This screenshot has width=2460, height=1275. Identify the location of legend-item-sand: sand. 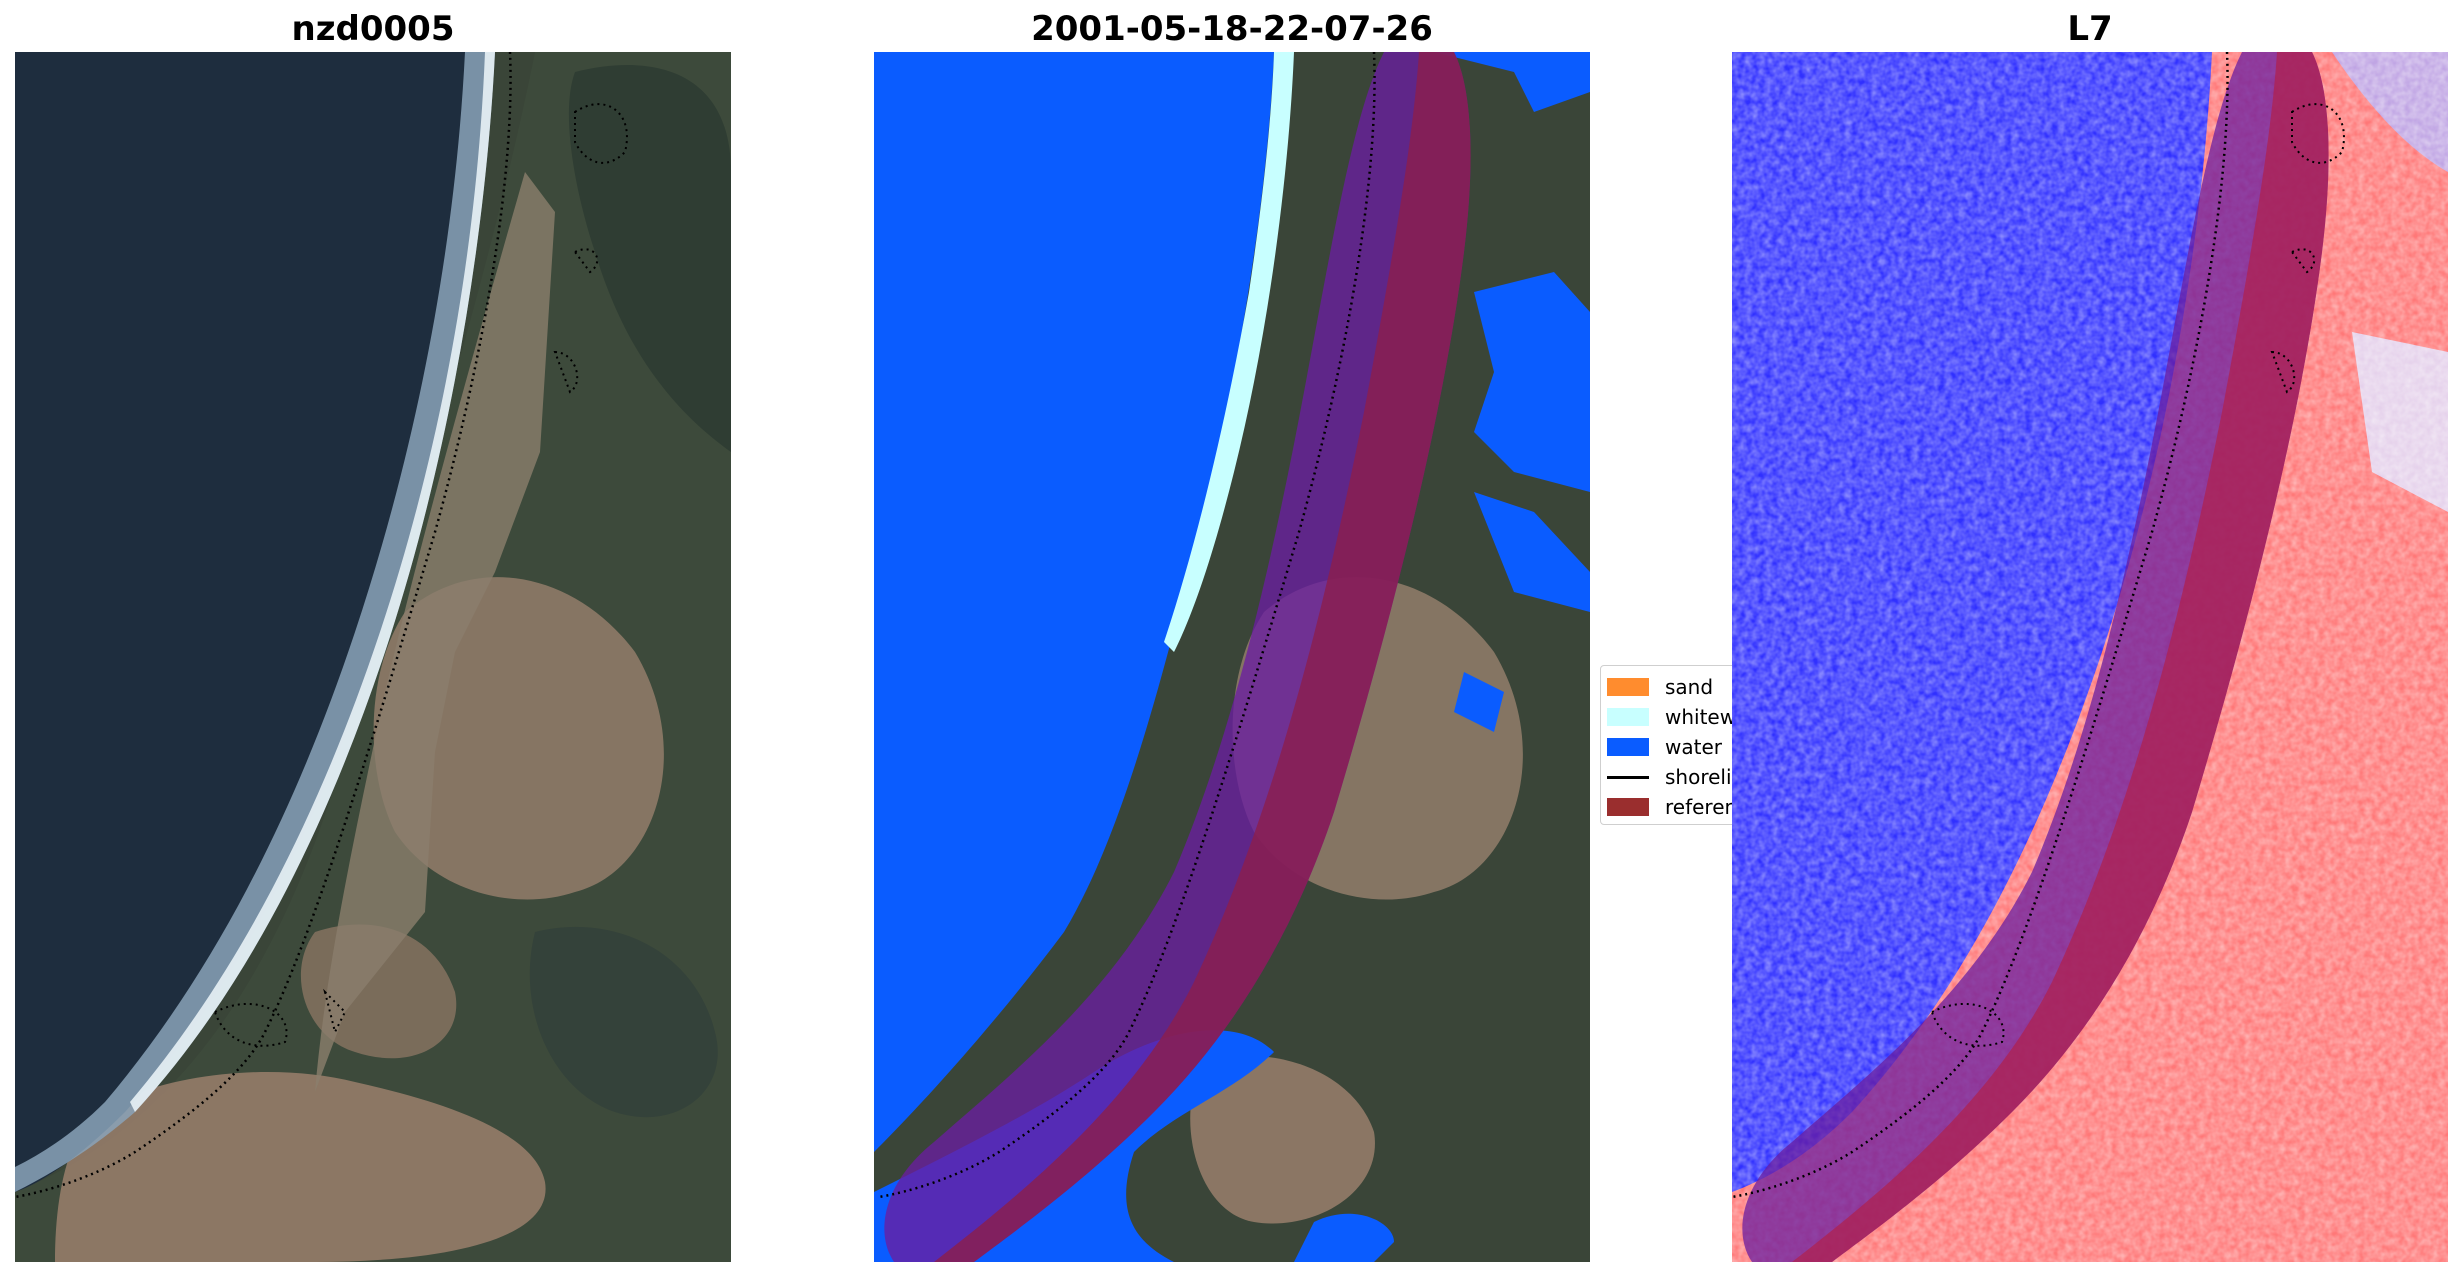
(1673, 687).